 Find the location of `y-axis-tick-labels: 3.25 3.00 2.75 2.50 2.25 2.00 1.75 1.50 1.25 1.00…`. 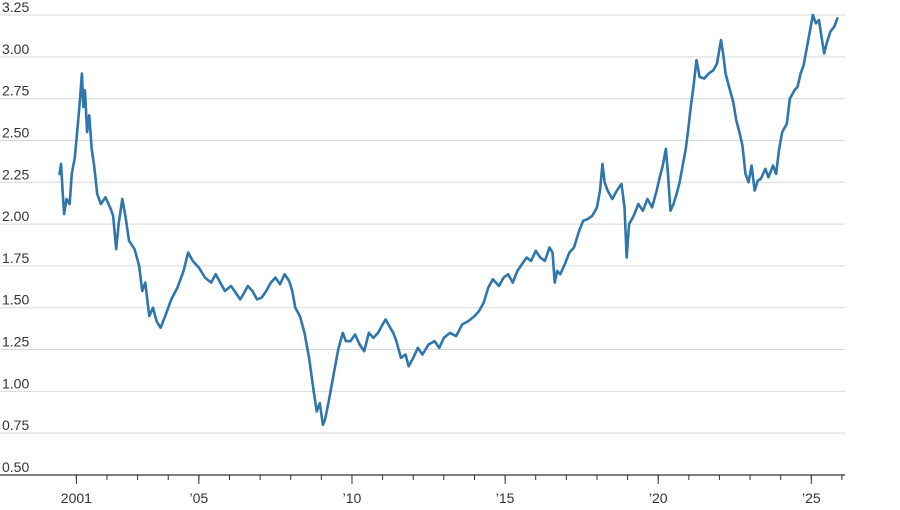

y-axis-tick-labels: 3.25 3.00 2.75 2.50 2.25 2.00 1.75 1.50 1.25 1.00… is located at coordinates (15, 237).